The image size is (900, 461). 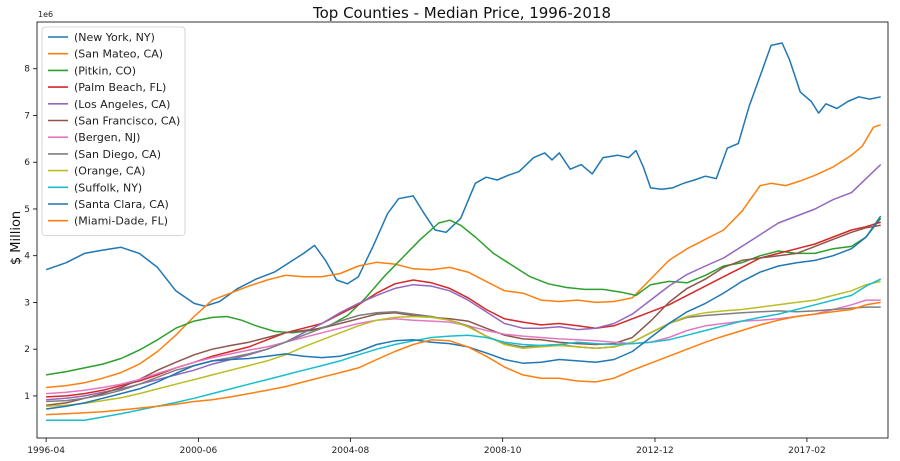 I want to click on legend-entry: (San Mateo, CA), so click(x=118, y=54).